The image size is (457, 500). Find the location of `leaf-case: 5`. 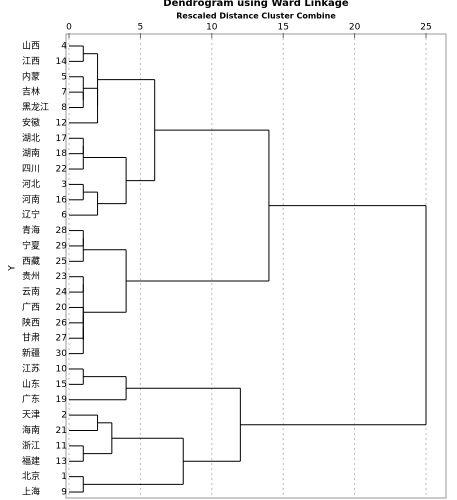

leaf-case: 5 is located at coordinates (64, 77).